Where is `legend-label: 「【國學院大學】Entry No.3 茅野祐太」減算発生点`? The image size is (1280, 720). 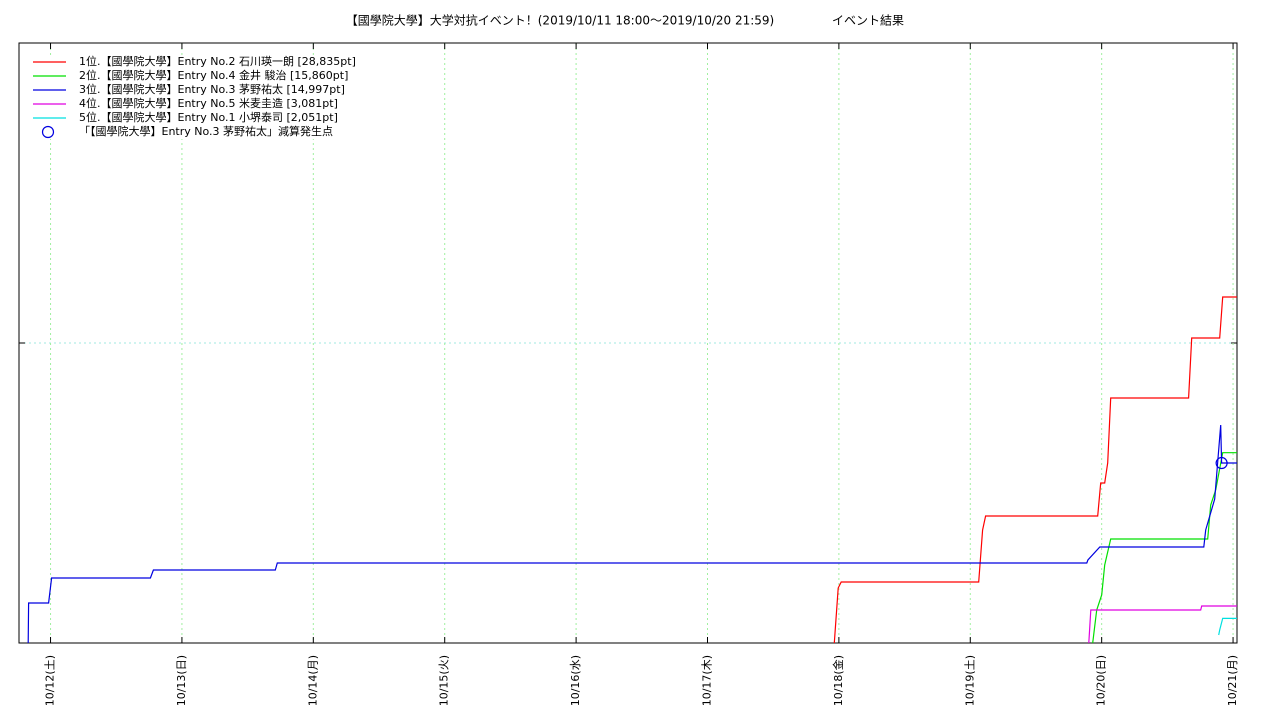 legend-label: 「【國學院大學】Entry No.3 茅野祐太」減算発生点 is located at coordinates (206, 131).